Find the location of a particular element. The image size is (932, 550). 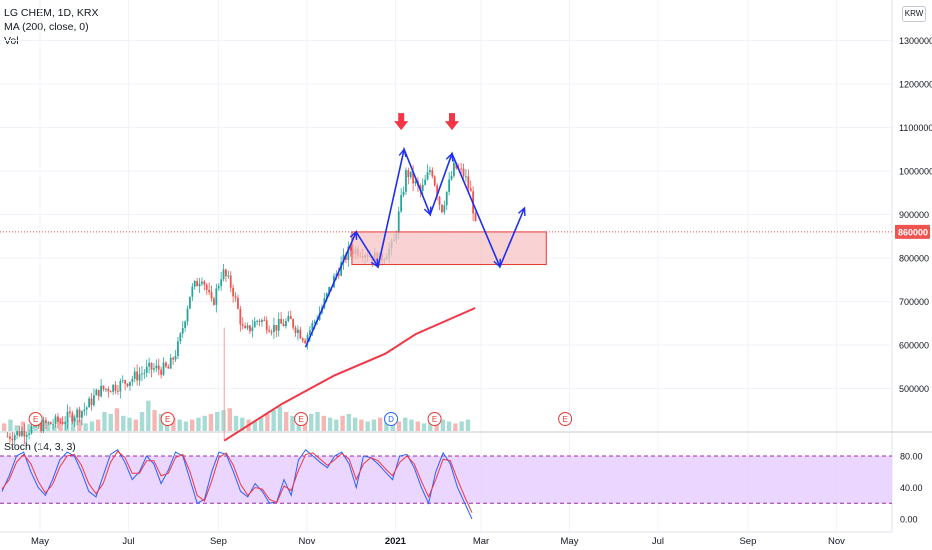

currency-badge: KRW is located at coordinates (914, 14).